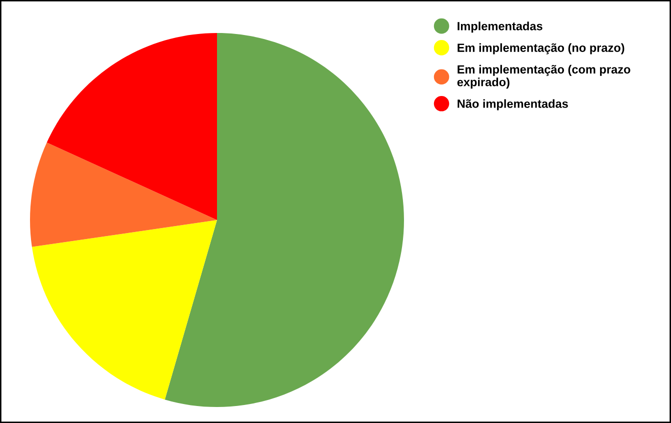 The height and width of the screenshot is (423, 671). What do you see at coordinates (500, 27) in the screenshot?
I see `legend-label: Implementadas` at bounding box center [500, 27].